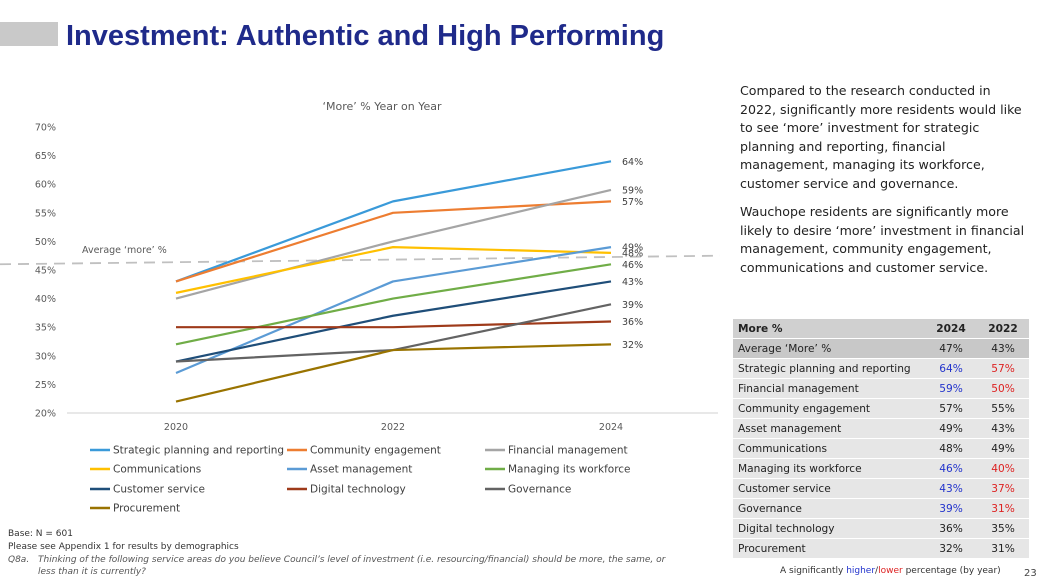 This screenshot has width=1042, height=586. Describe the element at coordinates (829, 408) in the screenshot. I see `table-cell-label: Community engagement` at that location.